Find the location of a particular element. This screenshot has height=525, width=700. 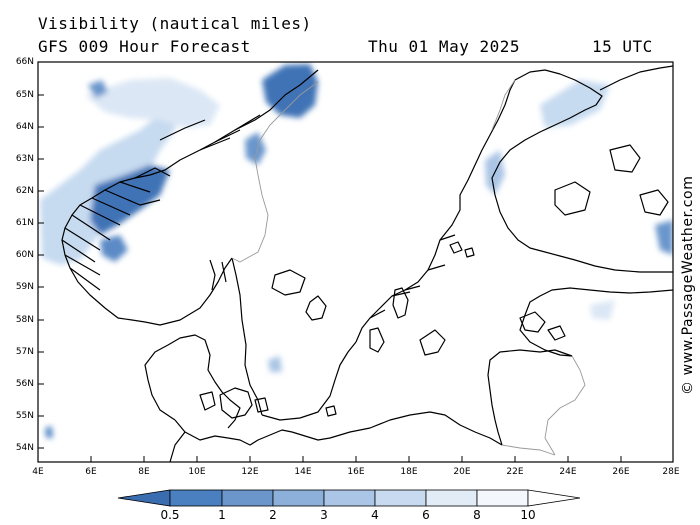

map-title: Visibility (nautical miles) is located at coordinates (175, 23).